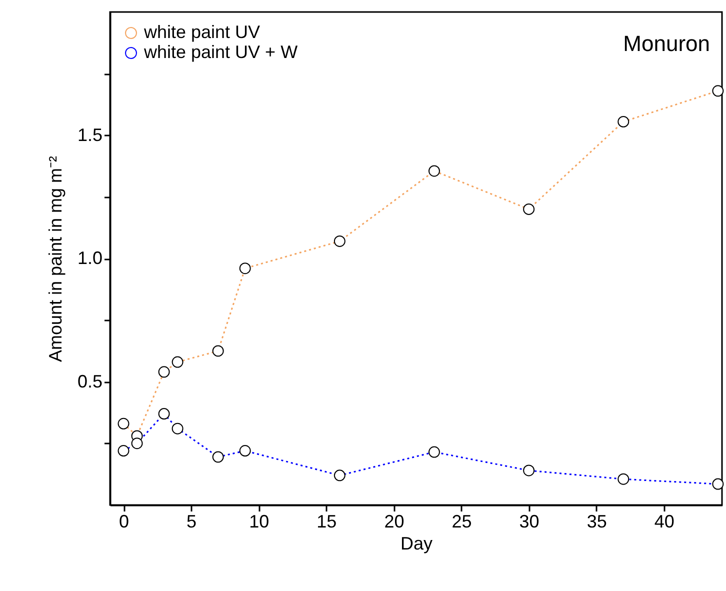 The image size is (726, 591). What do you see at coordinates (326, 522) in the screenshot?
I see `x-tick-label: 15` at bounding box center [326, 522].